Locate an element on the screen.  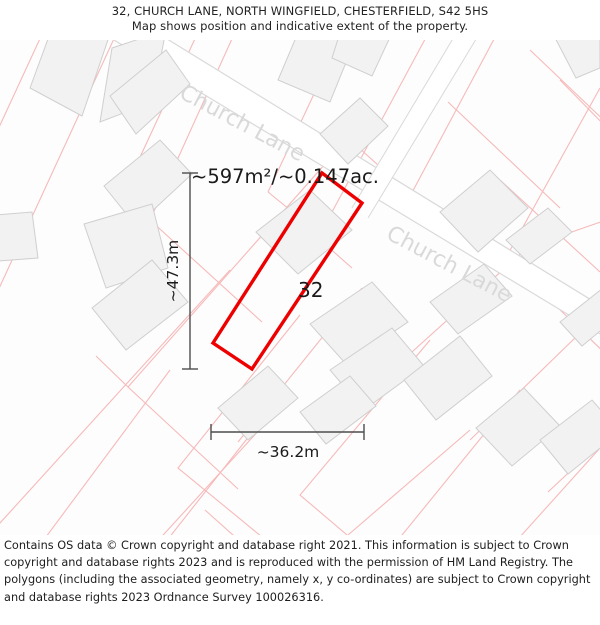
dimension-horizontal is located at coordinates (287, 432).